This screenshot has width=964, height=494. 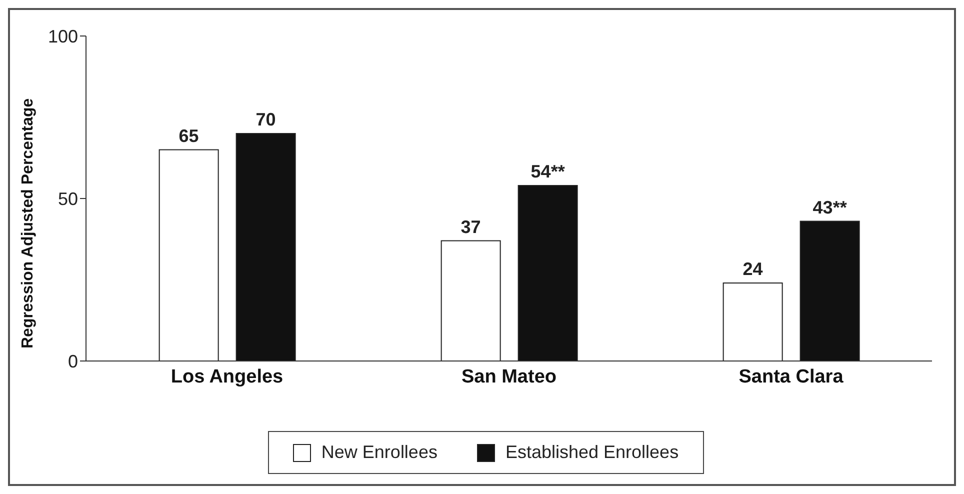 What do you see at coordinates (829, 207) in the screenshot?
I see `data-label: 43**` at bounding box center [829, 207].